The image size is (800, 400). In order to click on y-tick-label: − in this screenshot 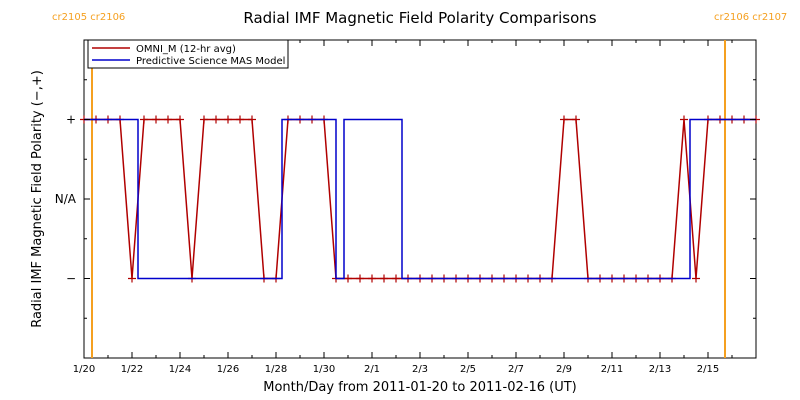, I will do `click(71, 279)`.